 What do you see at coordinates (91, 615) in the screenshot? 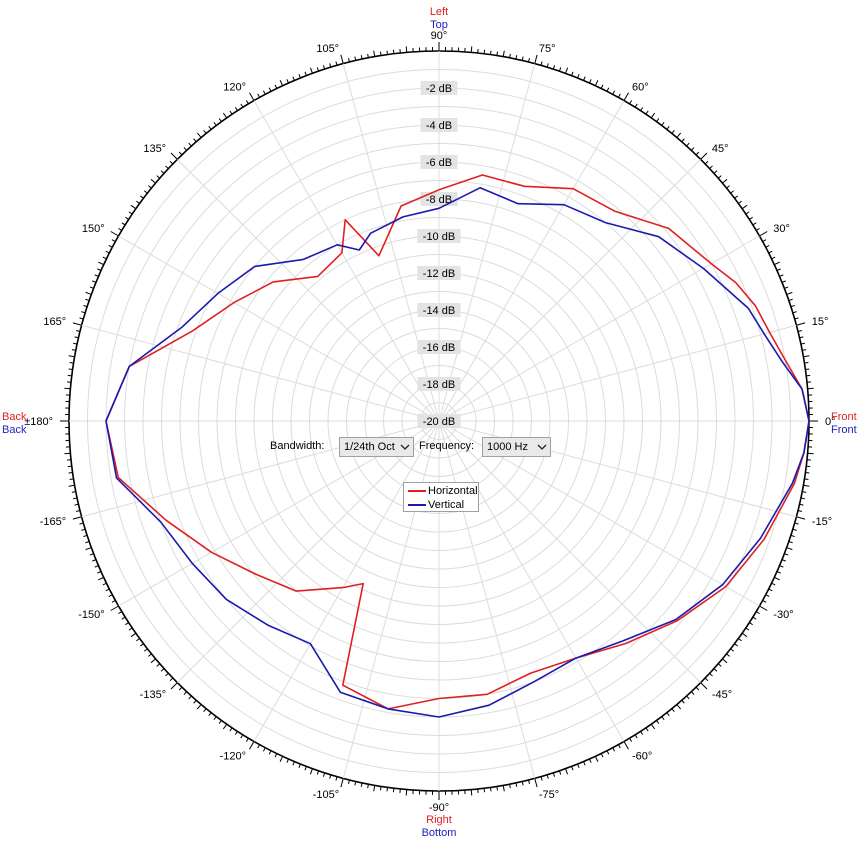
I see `angle-label: -150°` at bounding box center [91, 615].